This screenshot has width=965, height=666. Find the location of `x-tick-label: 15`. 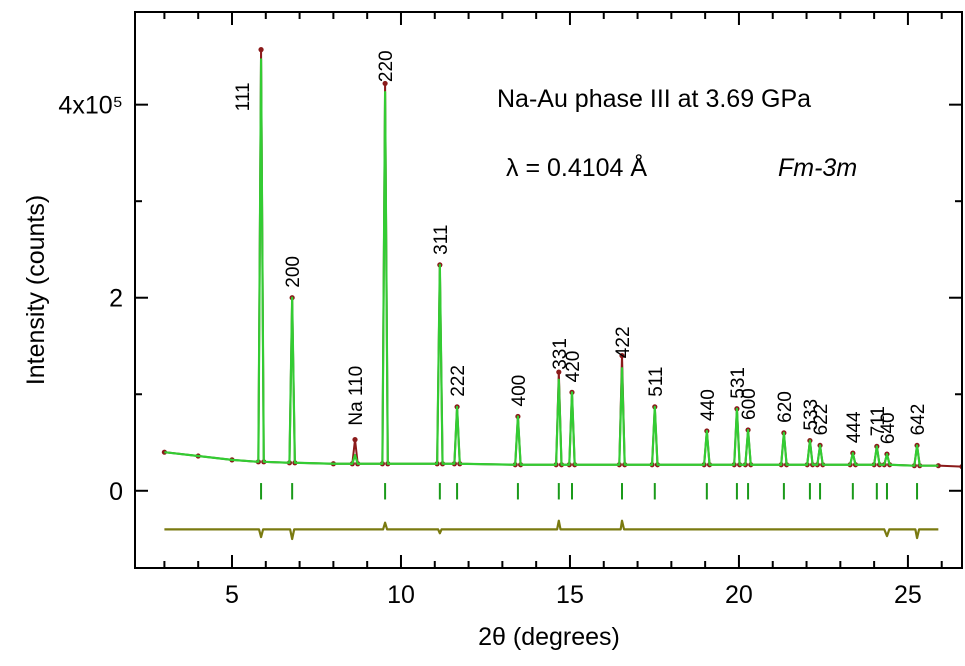

x-tick-label: 15 is located at coordinates (570, 595).